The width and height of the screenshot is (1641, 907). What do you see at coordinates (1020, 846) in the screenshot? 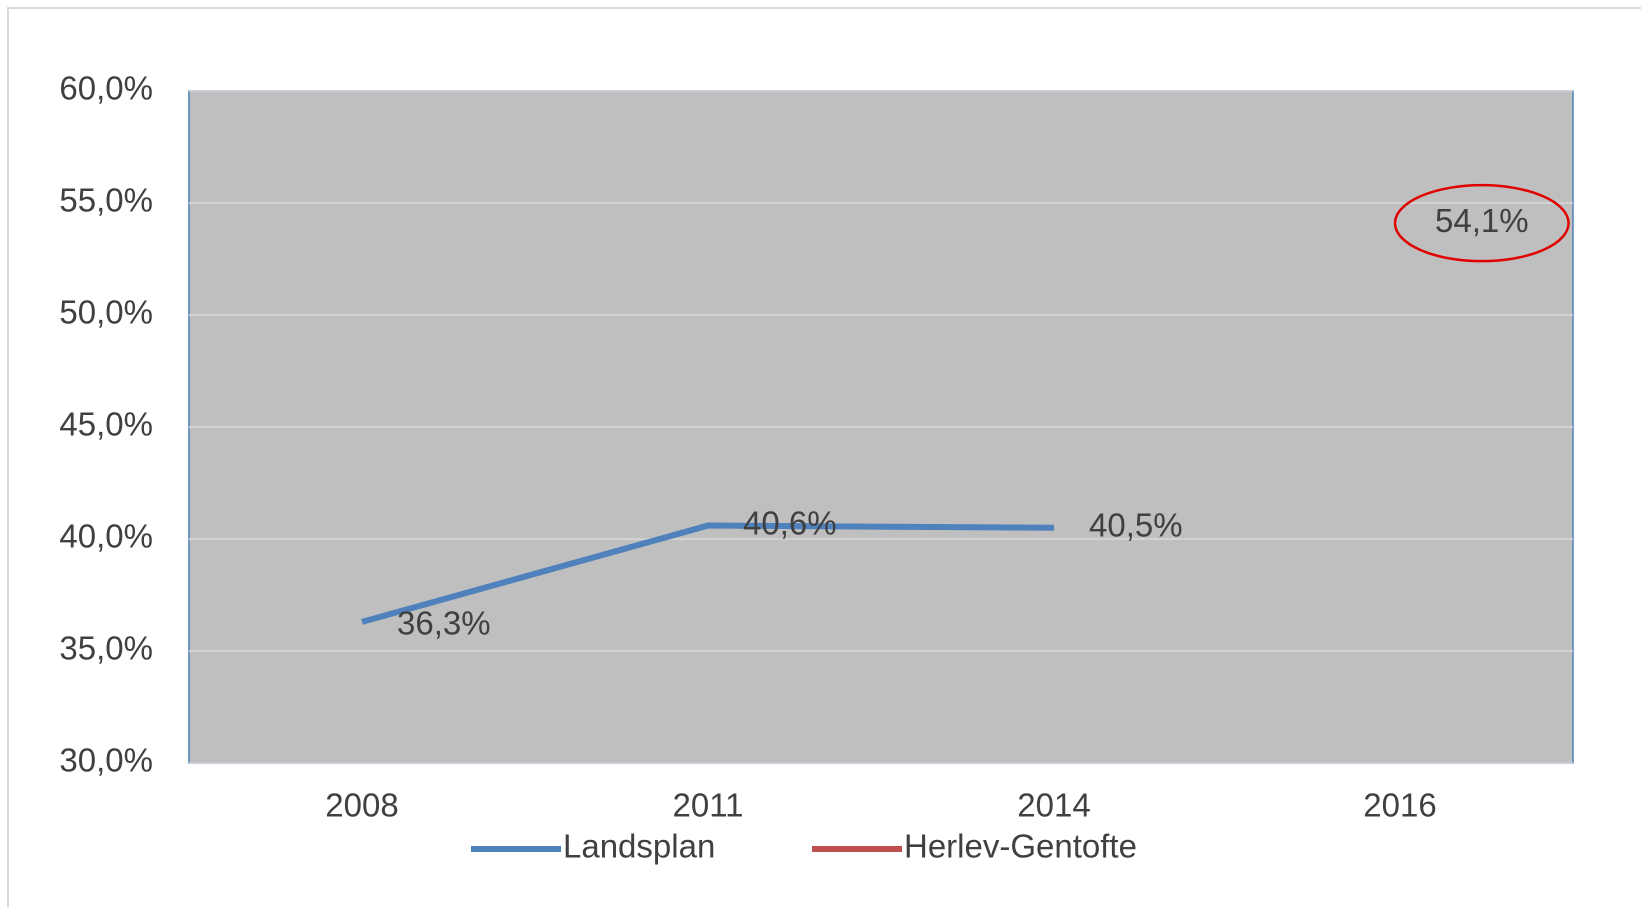
I see `legend-label: Herlev-Gentofte` at bounding box center [1020, 846].